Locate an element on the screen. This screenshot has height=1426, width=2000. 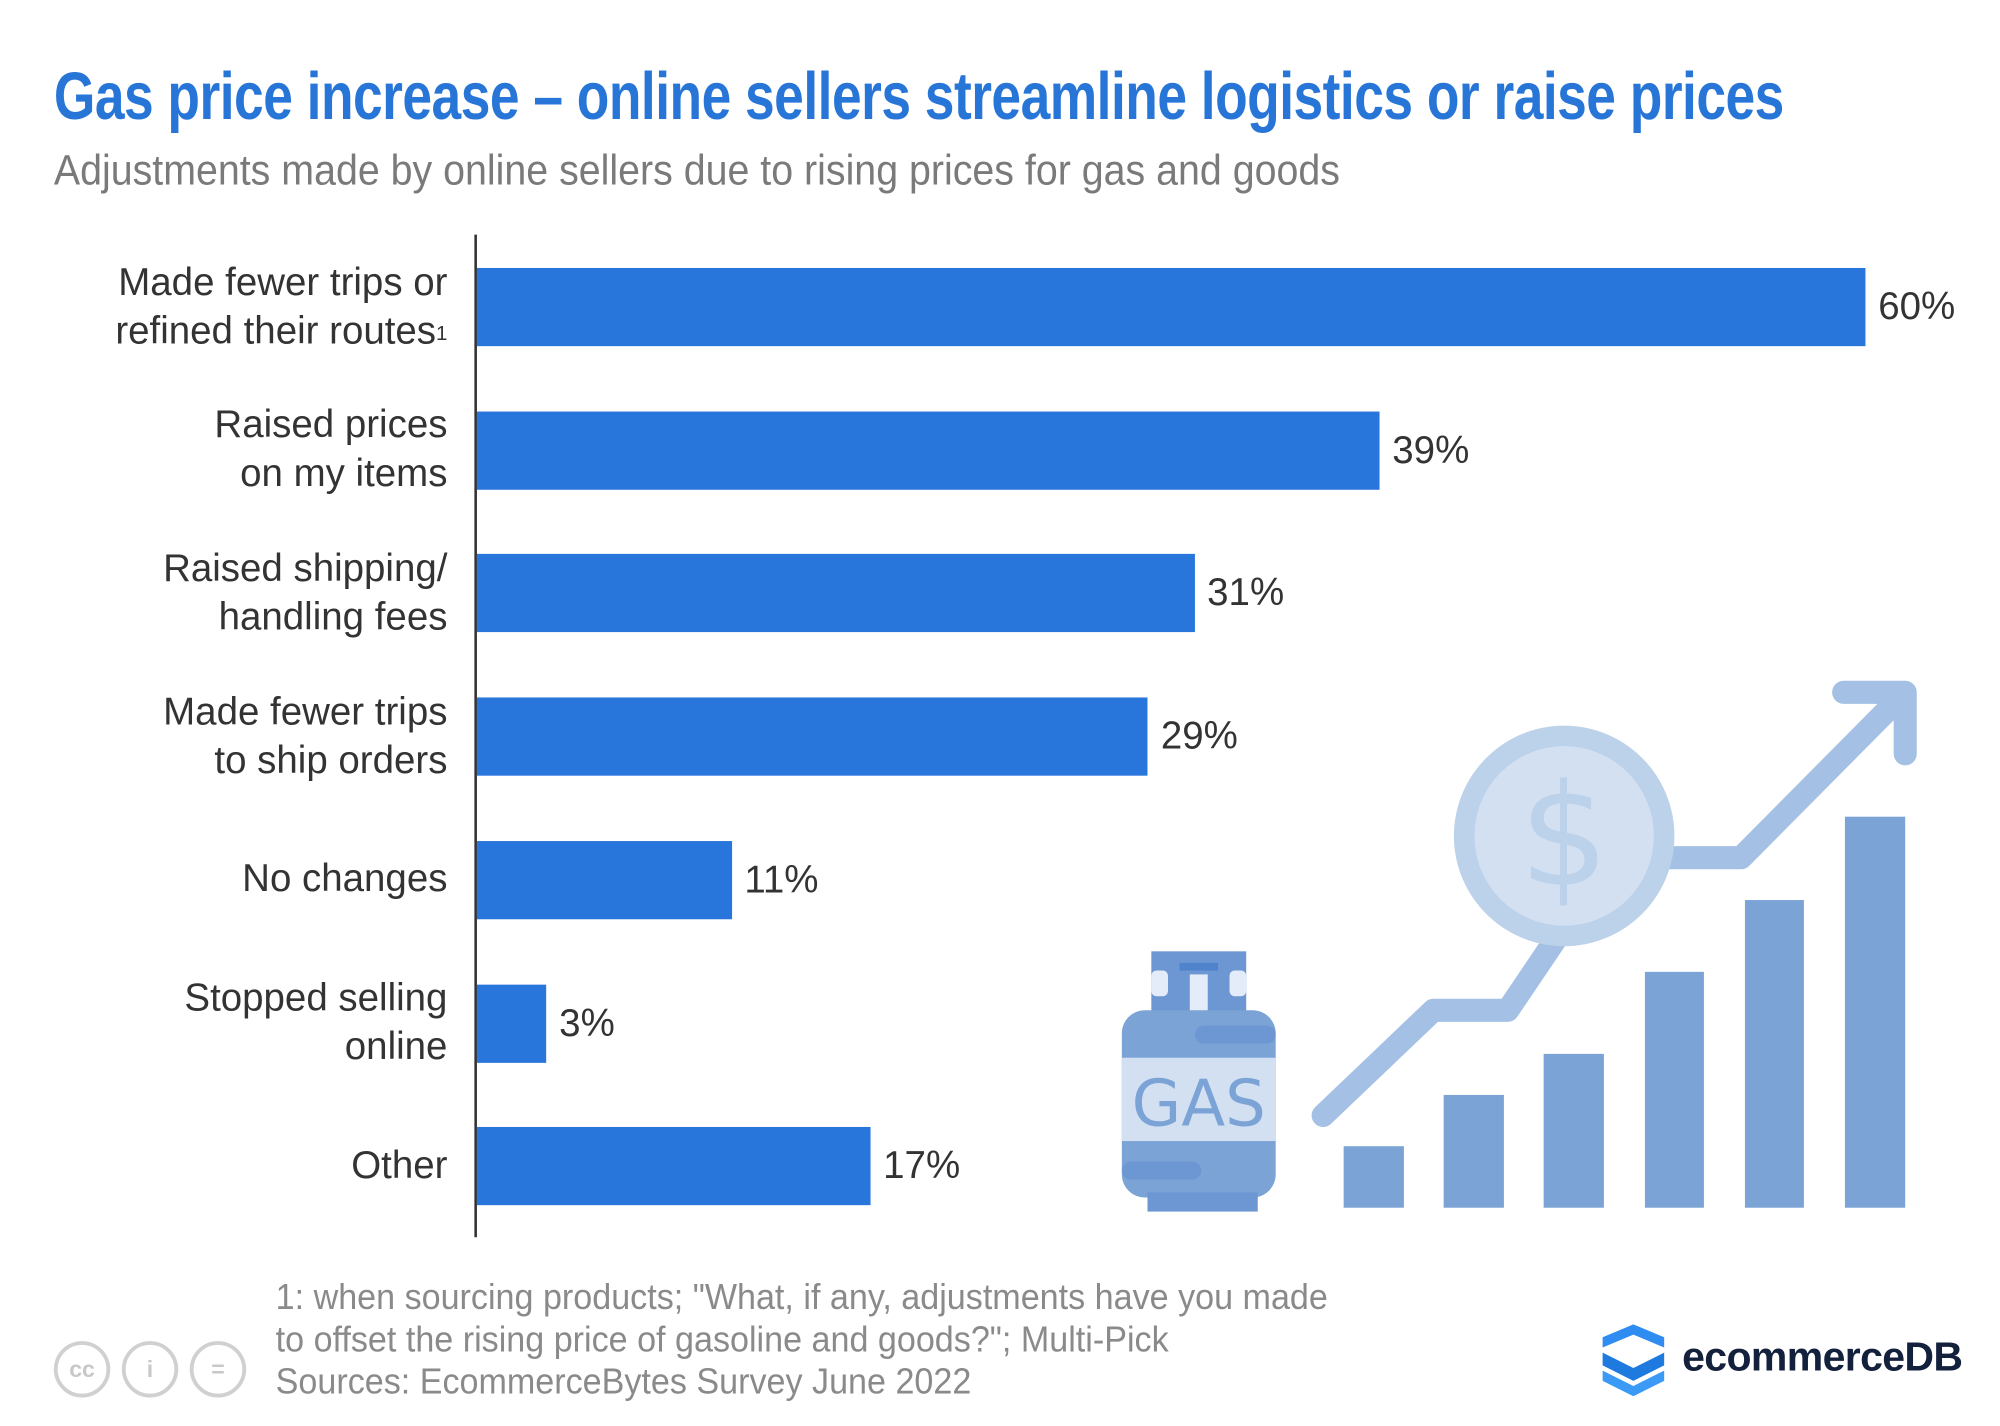
category-label: Made fewer trips or refined their routes1 is located at coordinates (230, 307).